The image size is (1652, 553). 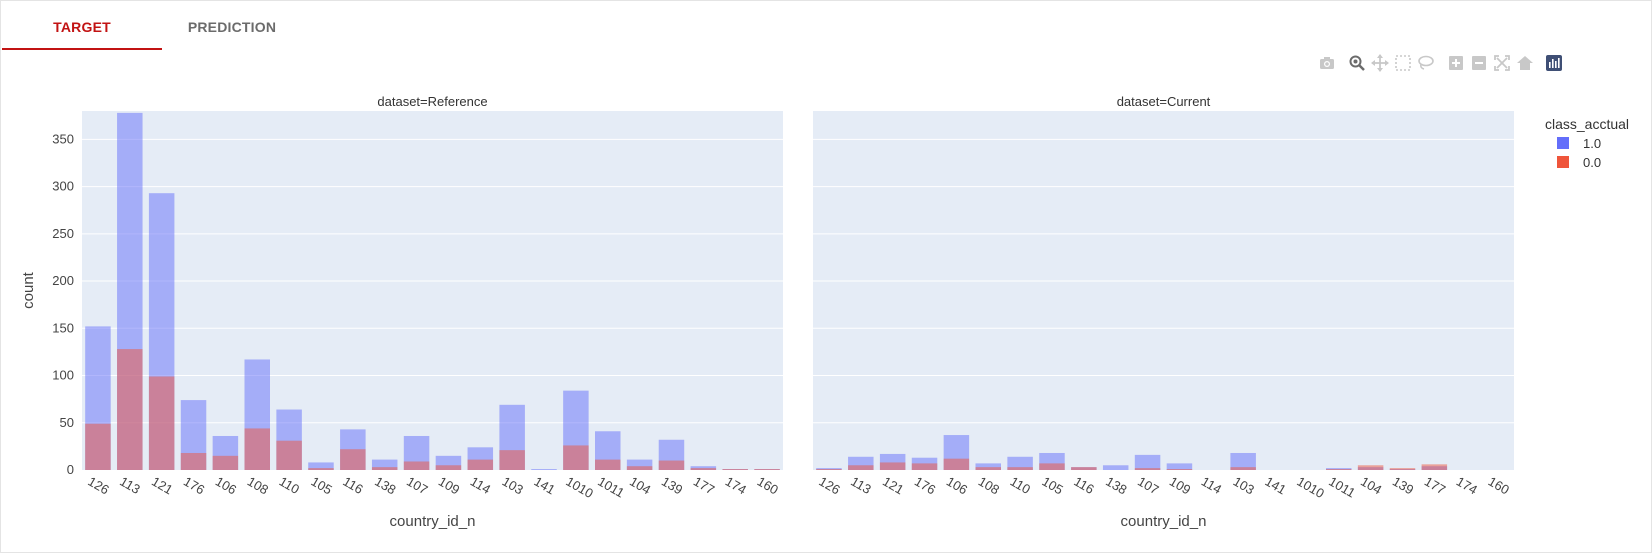 I want to click on bar-reference-0.0-114, so click(x=480, y=464).